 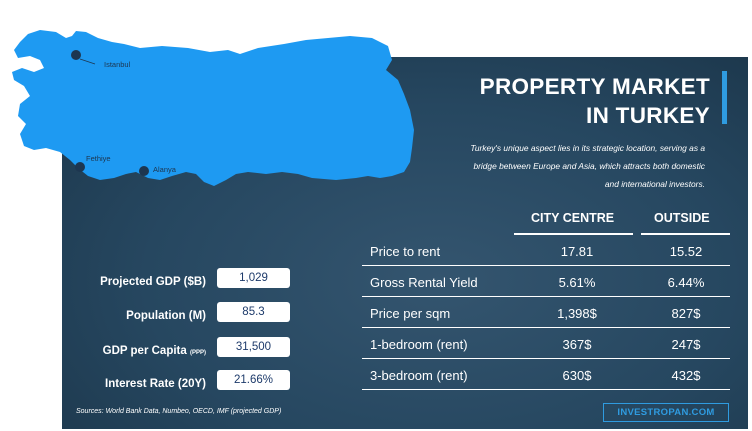 What do you see at coordinates (546, 343) in the screenshot?
I see `table-row: 1-bedroom (rent) 367$ 247$` at bounding box center [546, 343].